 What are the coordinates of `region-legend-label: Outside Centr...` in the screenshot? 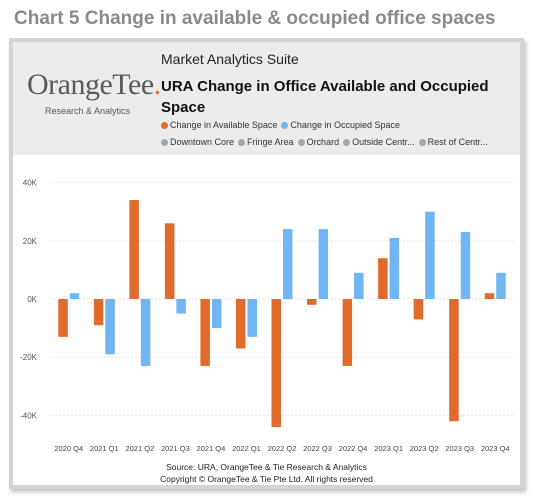 It's located at (383, 142).